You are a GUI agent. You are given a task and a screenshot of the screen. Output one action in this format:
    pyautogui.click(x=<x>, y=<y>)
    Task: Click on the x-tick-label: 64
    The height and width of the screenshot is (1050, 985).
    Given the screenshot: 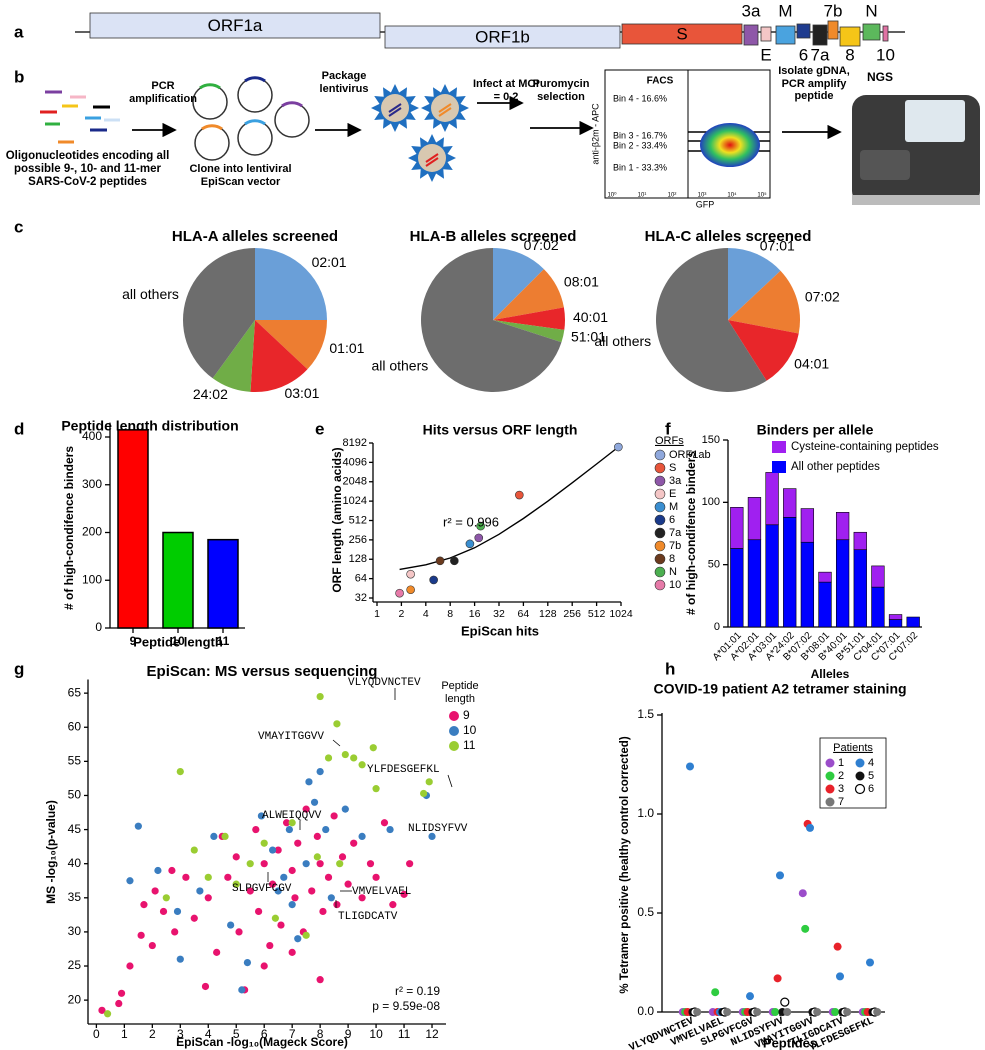 What is the action you would take?
    pyautogui.click(x=524, y=614)
    